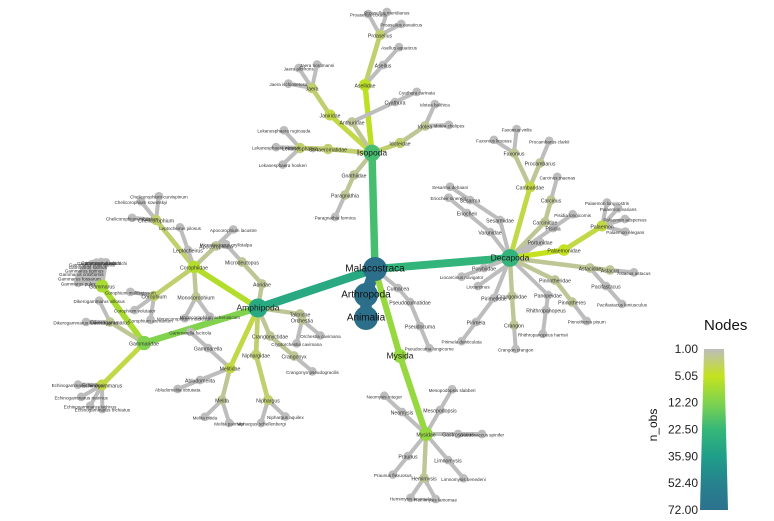 Image resolution: width=774 pixels, height=521 pixels. Describe the element at coordinates (153, 298) in the screenshot. I see `node-label: Corophium` at that location.